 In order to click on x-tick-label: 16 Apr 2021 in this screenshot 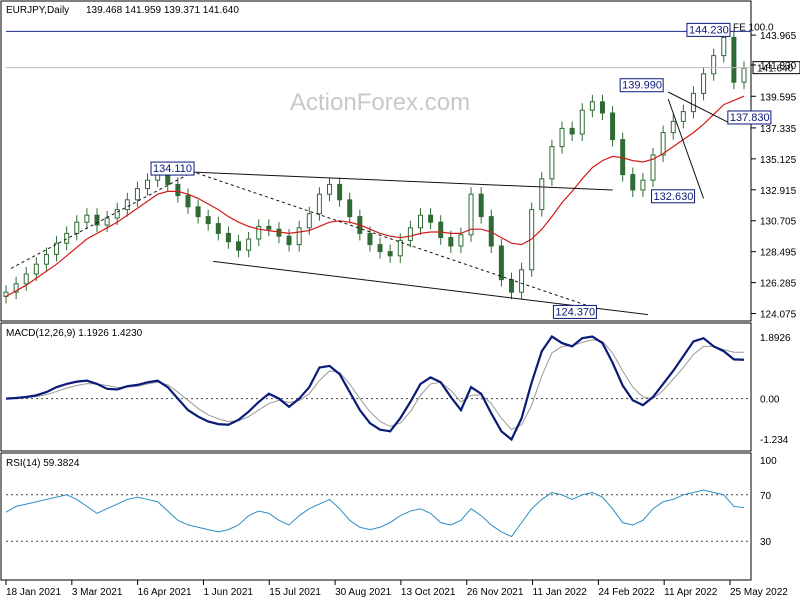, I will do `click(165, 592)`.